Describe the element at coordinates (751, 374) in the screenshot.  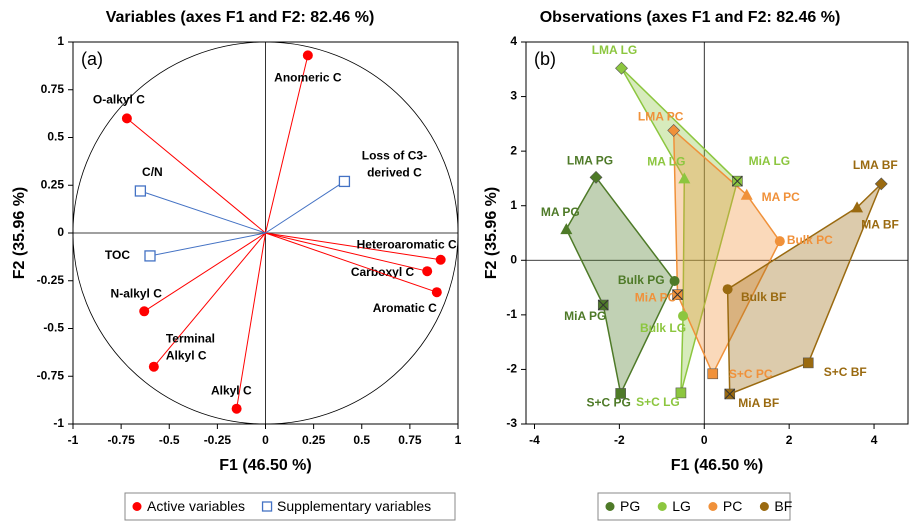
I see `point-label: S+C PC` at that location.